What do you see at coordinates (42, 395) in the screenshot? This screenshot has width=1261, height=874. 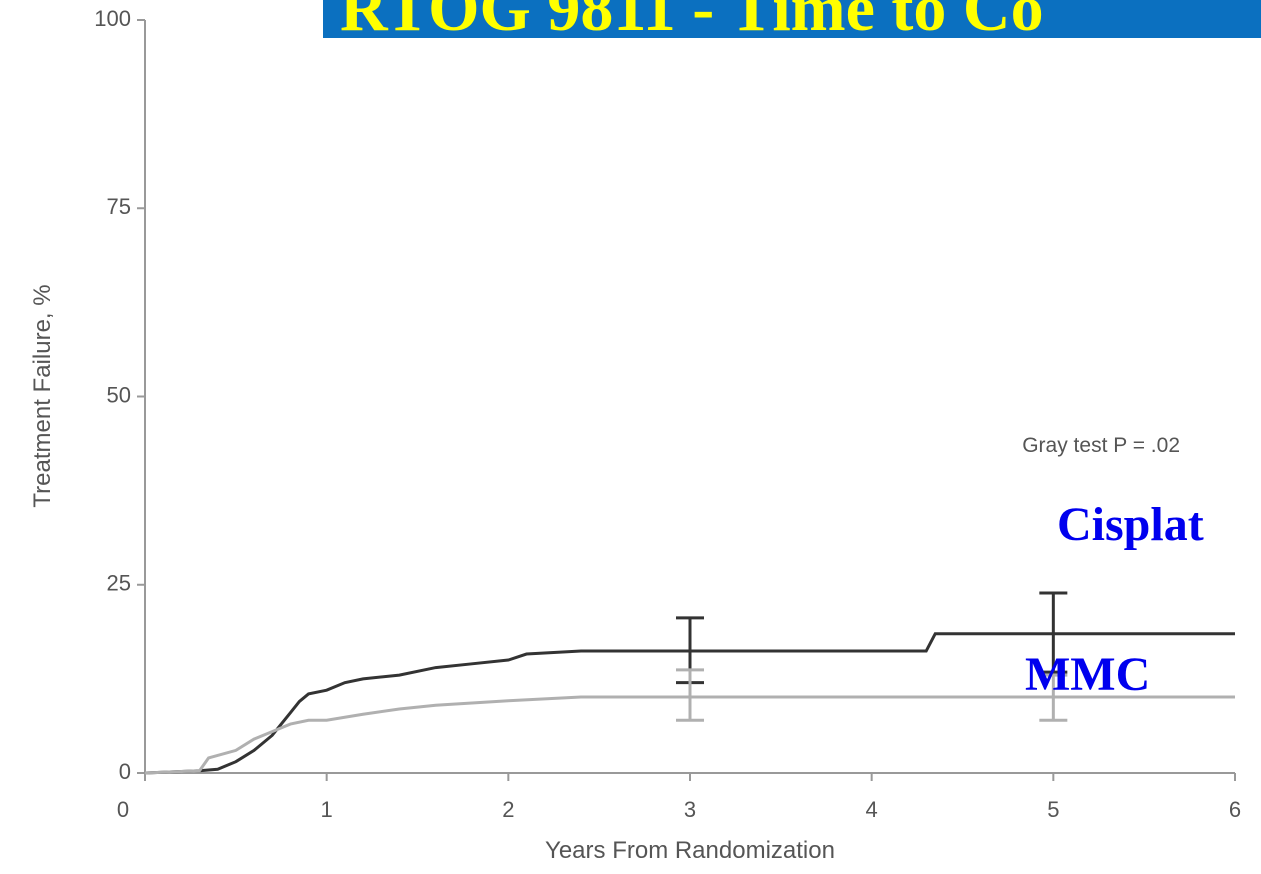 I see `y-axis-label: Treatment Failure, %` at bounding box center [42, 395].